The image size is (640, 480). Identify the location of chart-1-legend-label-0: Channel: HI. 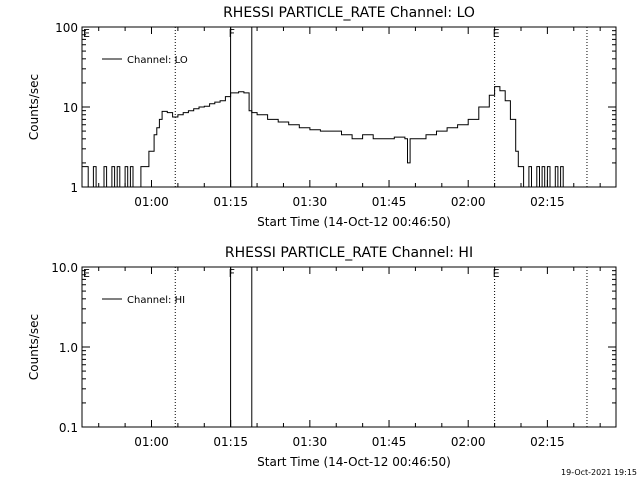
(156, 300).